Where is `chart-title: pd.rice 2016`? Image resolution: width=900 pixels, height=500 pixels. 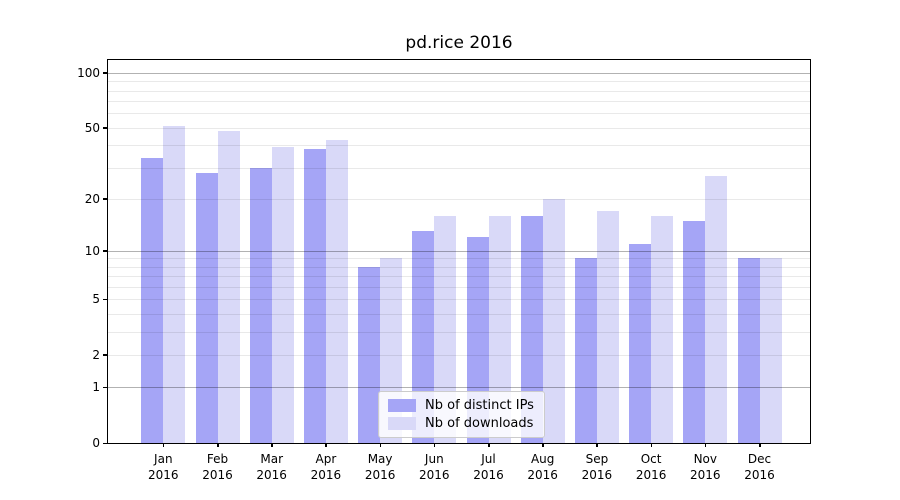
chart-title: pd.rice 2016 is located at coordinates (459, 43).